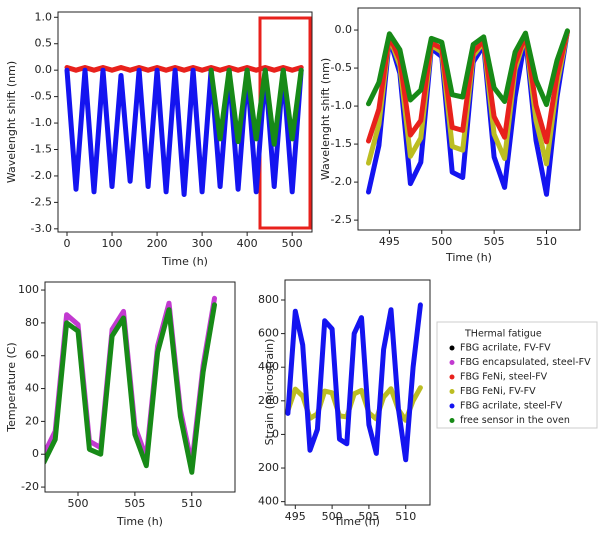 The height and width of the screenshot is (535, 600). What do you see at coordinates (503, 334) in the screenshot?
I see `legend-title: THermal fatigue` at bounding box center [503, 334].